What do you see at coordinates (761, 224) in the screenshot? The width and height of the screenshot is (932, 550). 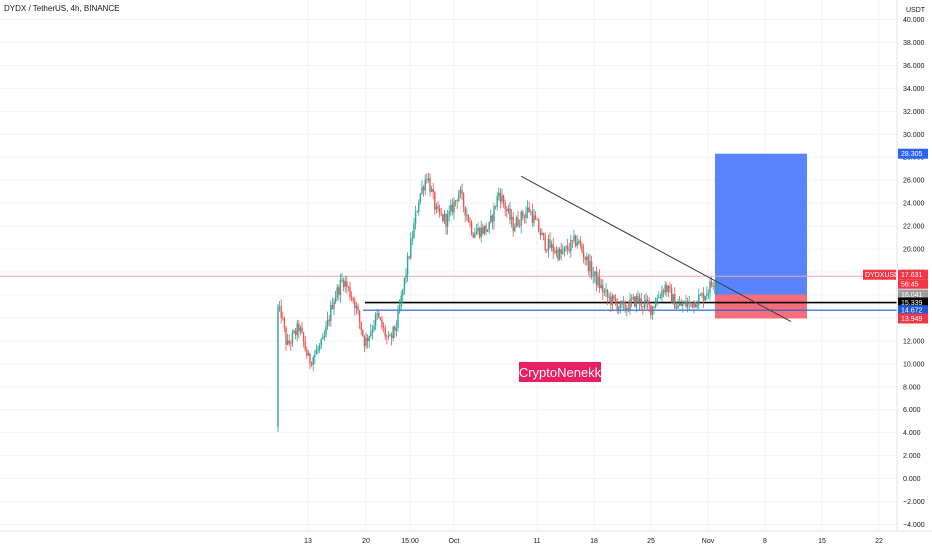 I see `target-zone` at bounding box center [761, 224].